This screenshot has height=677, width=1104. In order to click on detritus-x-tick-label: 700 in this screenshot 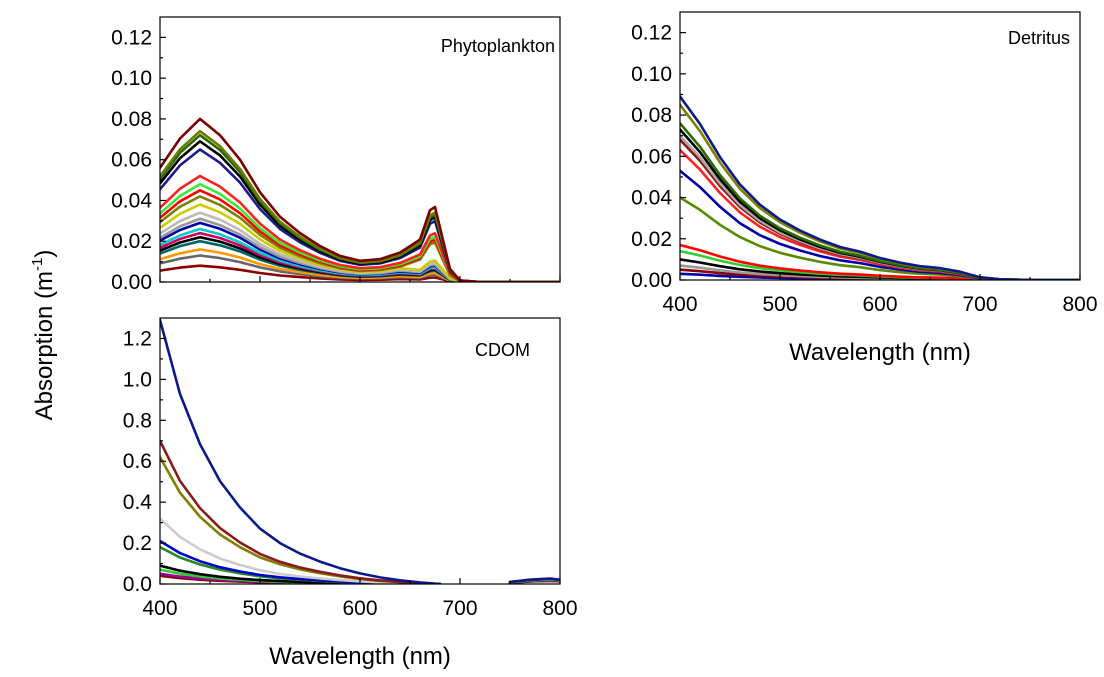, I will do `click(979, 304)`.